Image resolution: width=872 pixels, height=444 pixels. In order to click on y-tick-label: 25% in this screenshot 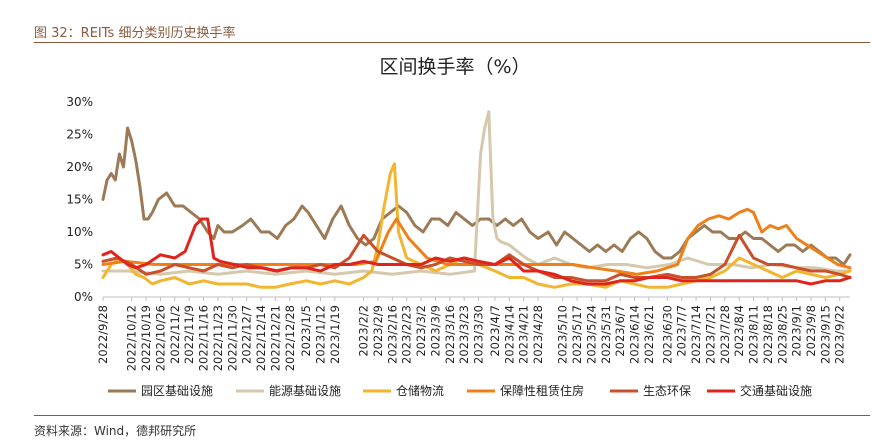, I will do `click(79, 135)`.